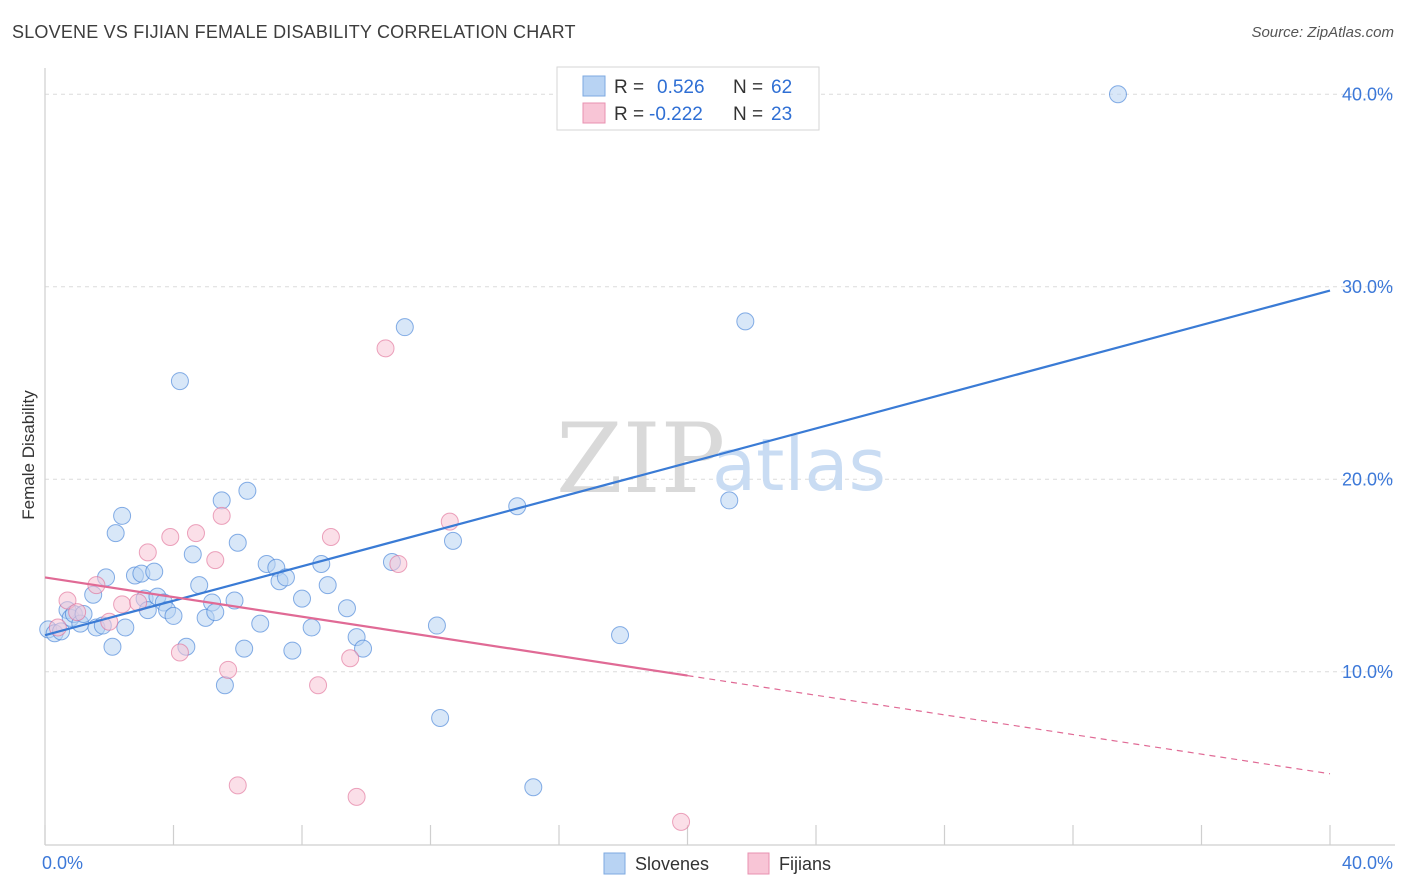 Image resolution: width=1406 pixels, height=892 pixels. What do you see at coordinates (1009, 725) in the screenshot?
I see `fijians-trend-line-extension` at bounding box center [1009, 725].